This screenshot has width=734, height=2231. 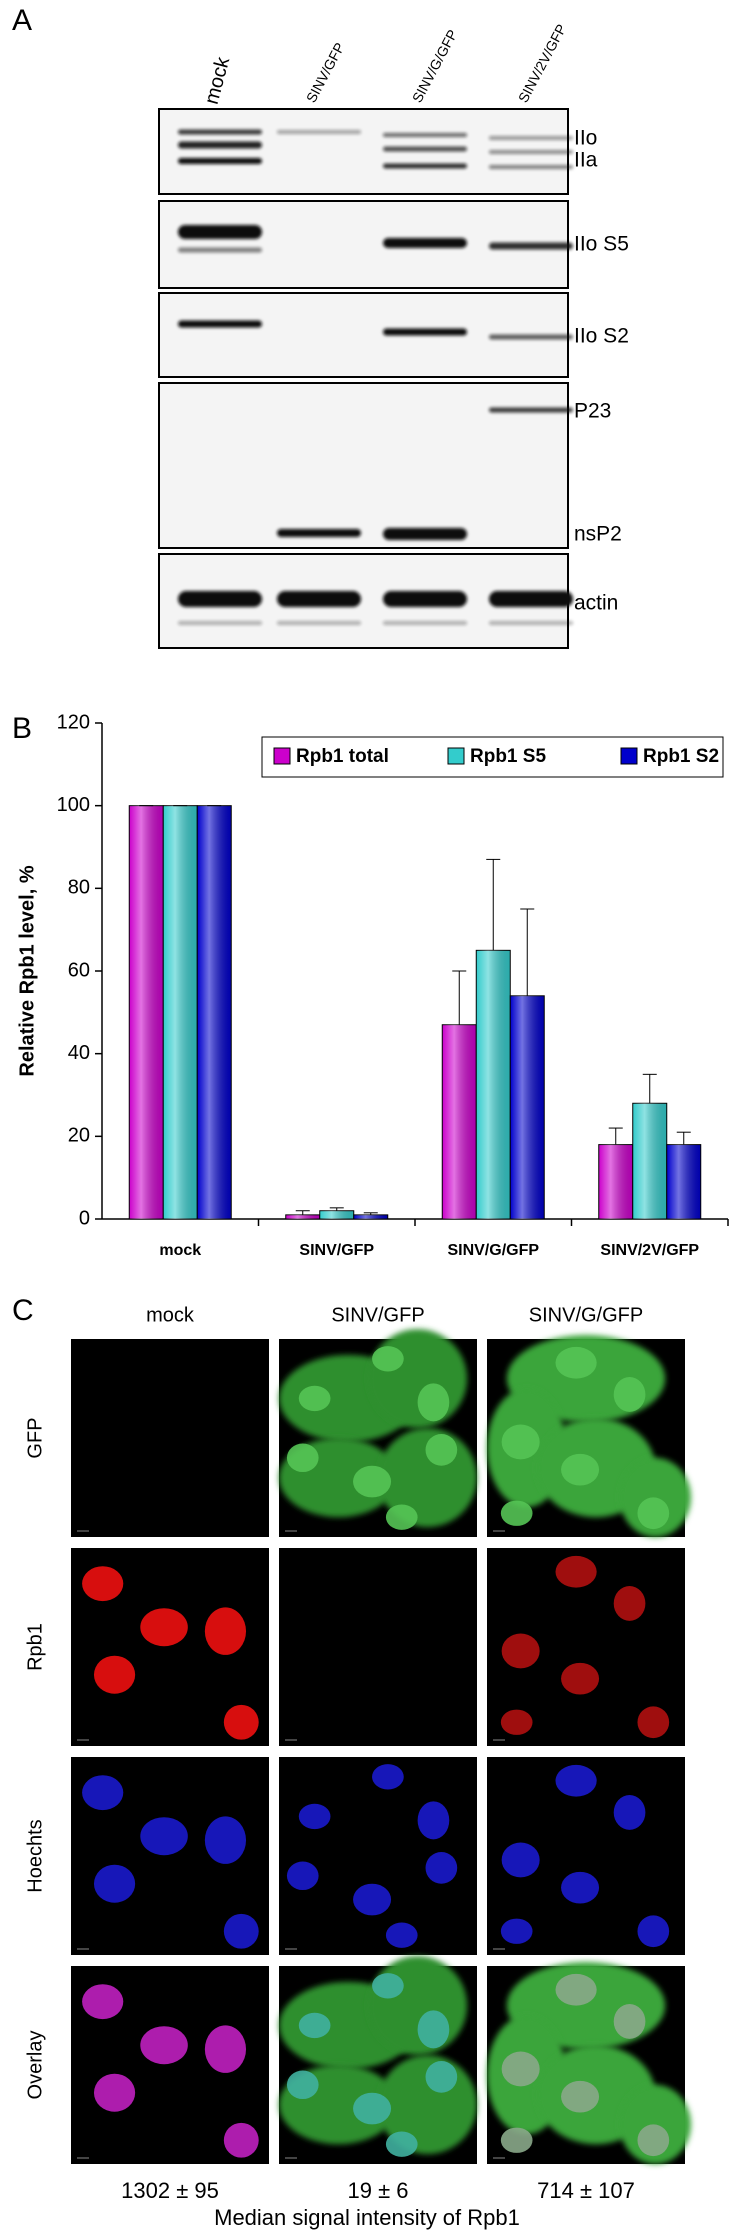 I want to click on y-tick-label: 20, so click(x=79, y=1136).